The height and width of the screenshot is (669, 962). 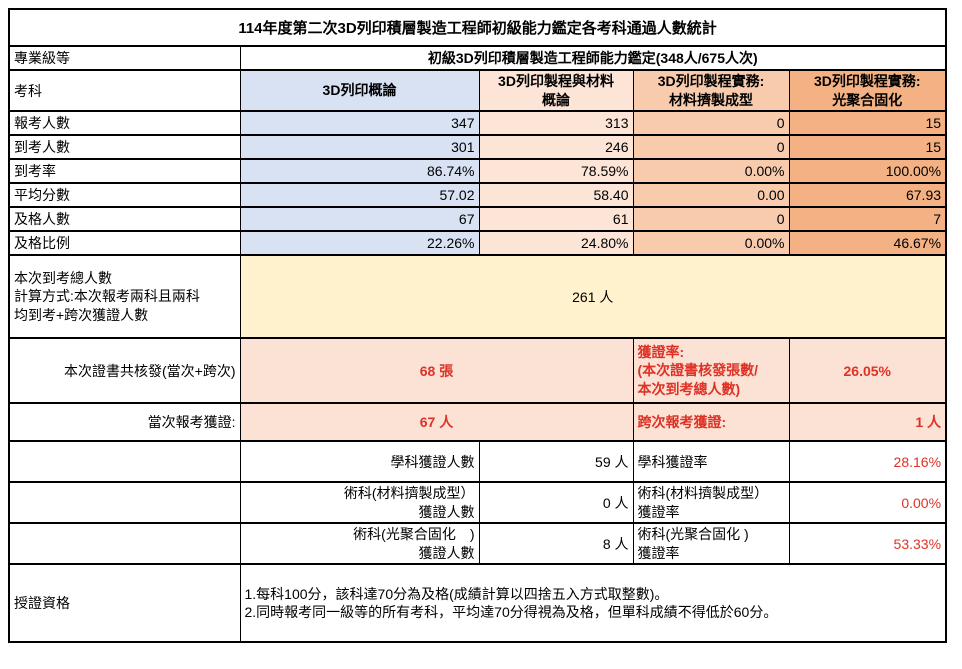 I want to click on attendance-total-value: 261 人, so click(x=593, y=296).